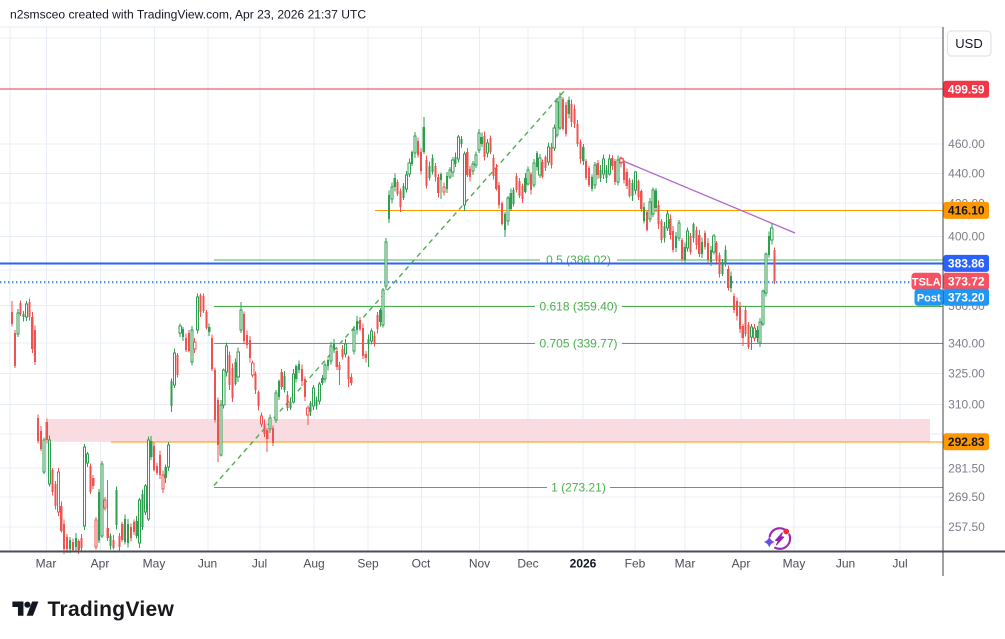 This screenshot has width=1005, height=639. I want to click on svg-text: 269.50, so click(966, 497).